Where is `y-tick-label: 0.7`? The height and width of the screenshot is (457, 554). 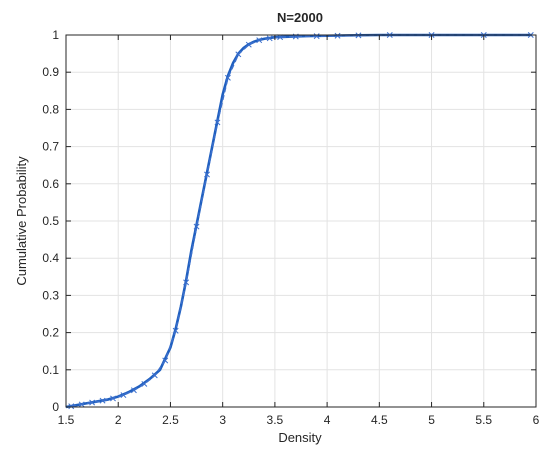 y-tick-label: 0.7 is located at coordinates (50, 147).